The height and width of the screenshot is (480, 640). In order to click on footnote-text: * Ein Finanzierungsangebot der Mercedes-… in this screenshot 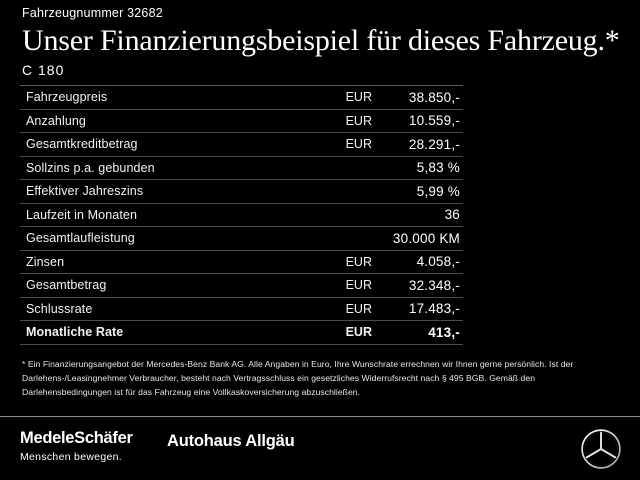, I will do `click(298, 378)`.